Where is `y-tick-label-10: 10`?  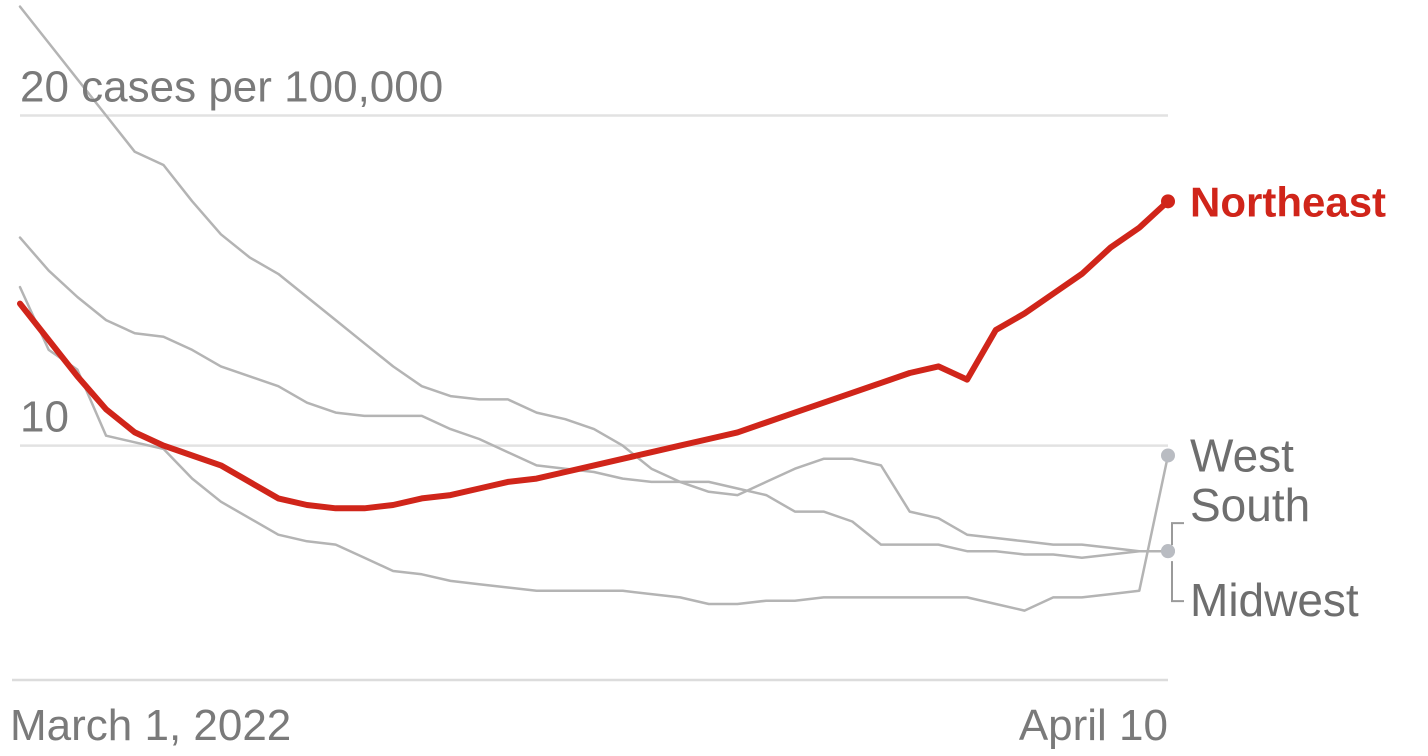
y-tick-label-10: 10 is located at coordinates (44, 417).